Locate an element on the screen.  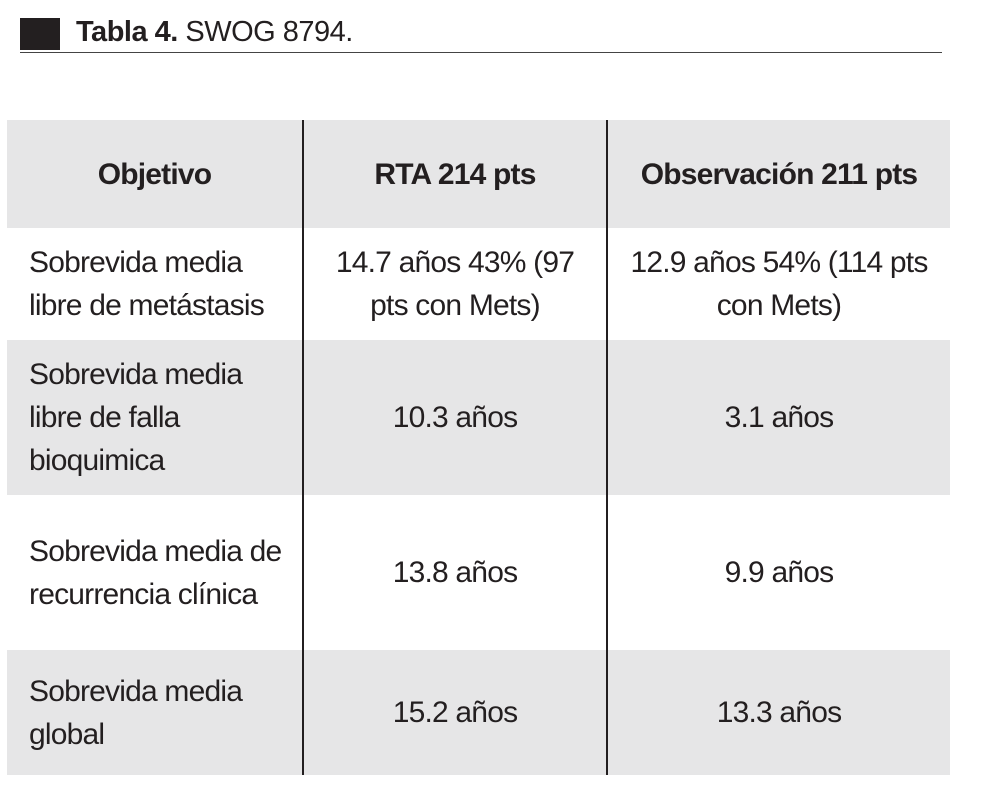
table-cell: 13.3 años is located at coordinates (778, 712).